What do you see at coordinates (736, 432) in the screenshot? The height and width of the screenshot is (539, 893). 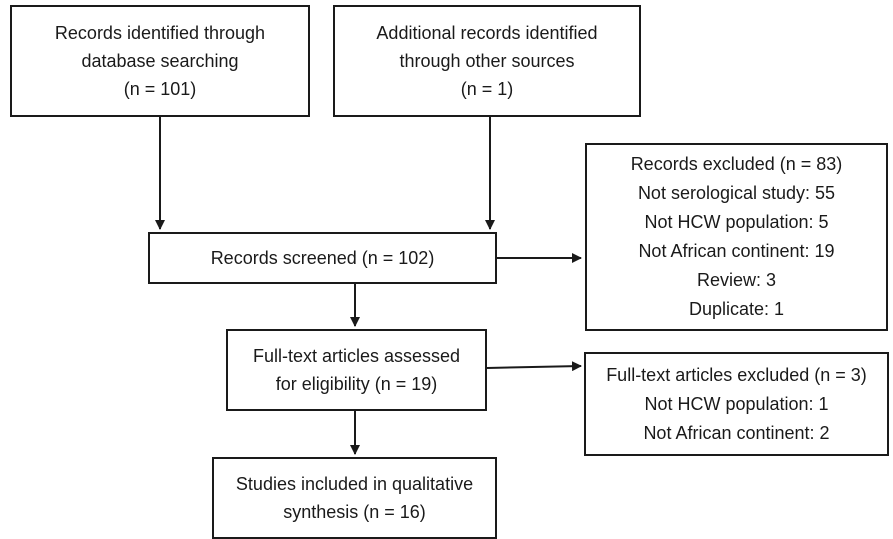 I see `fulltext-excluded-line-3: Not African continent: 2` at bounding box center [736, 432].